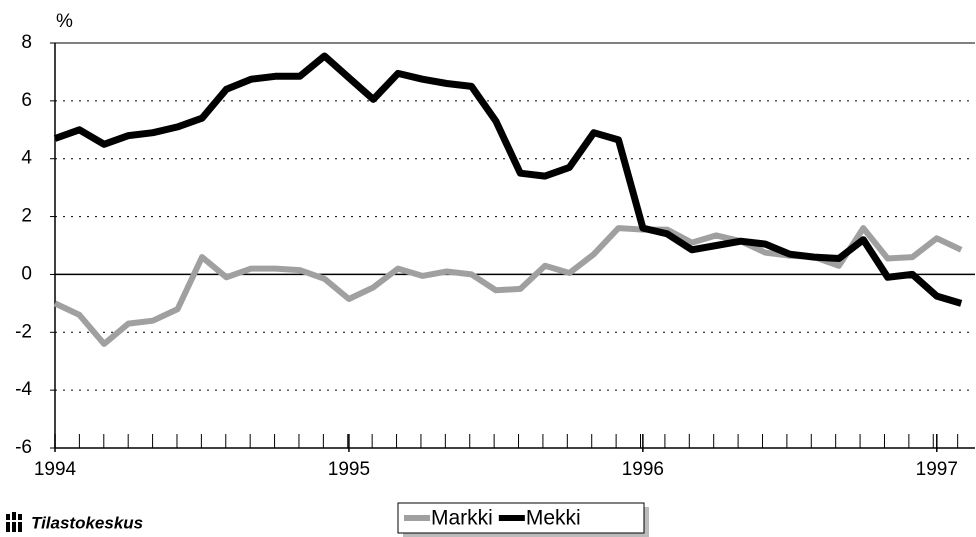  I want to click on x-tick-label: 1995, so click(349, 469).